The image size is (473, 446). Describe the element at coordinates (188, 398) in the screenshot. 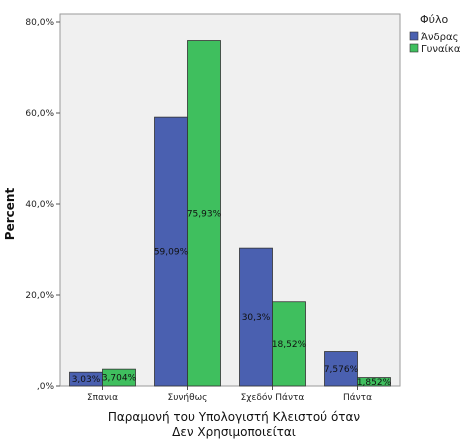

I see `x-tick-label: Συνήθως` at that location.